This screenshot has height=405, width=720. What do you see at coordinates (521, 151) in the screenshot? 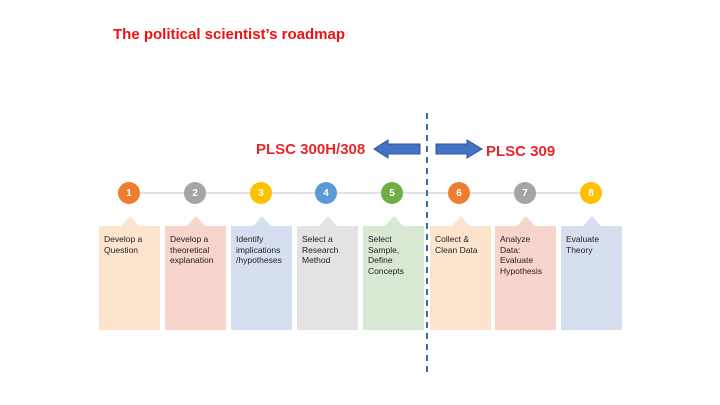
I see `right-course-label: PLSC 309` at bounding box center [521, 151].